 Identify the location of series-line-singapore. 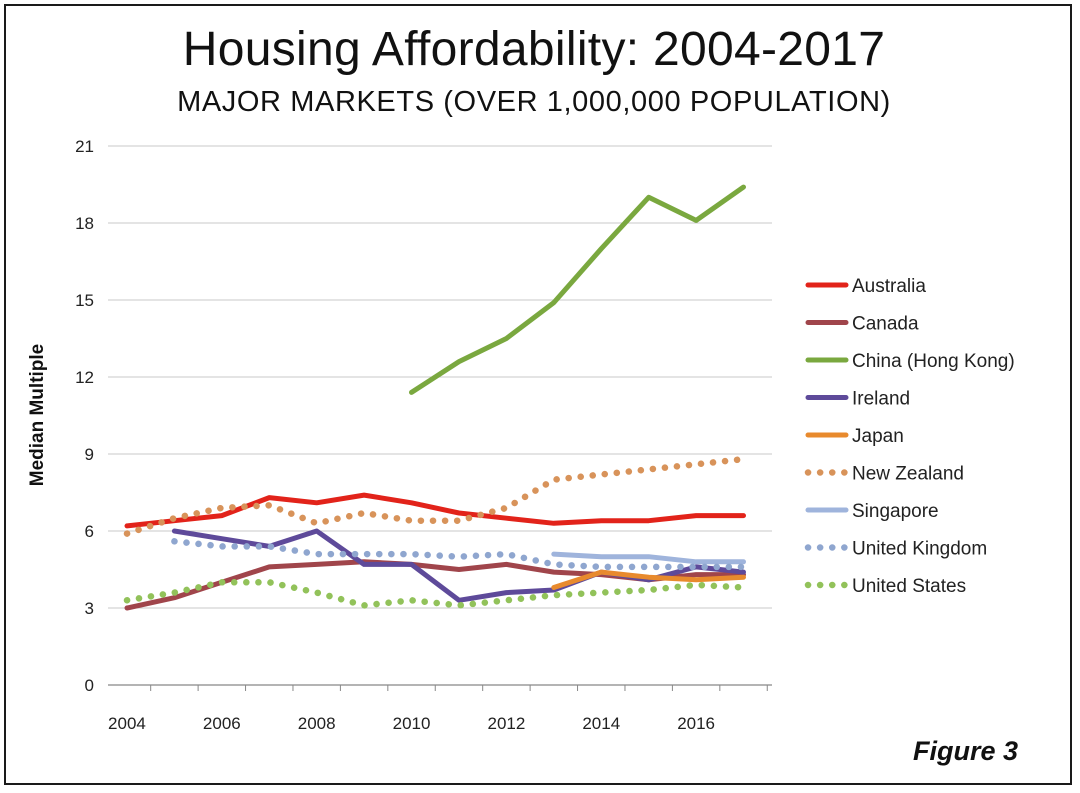
(648, 558).